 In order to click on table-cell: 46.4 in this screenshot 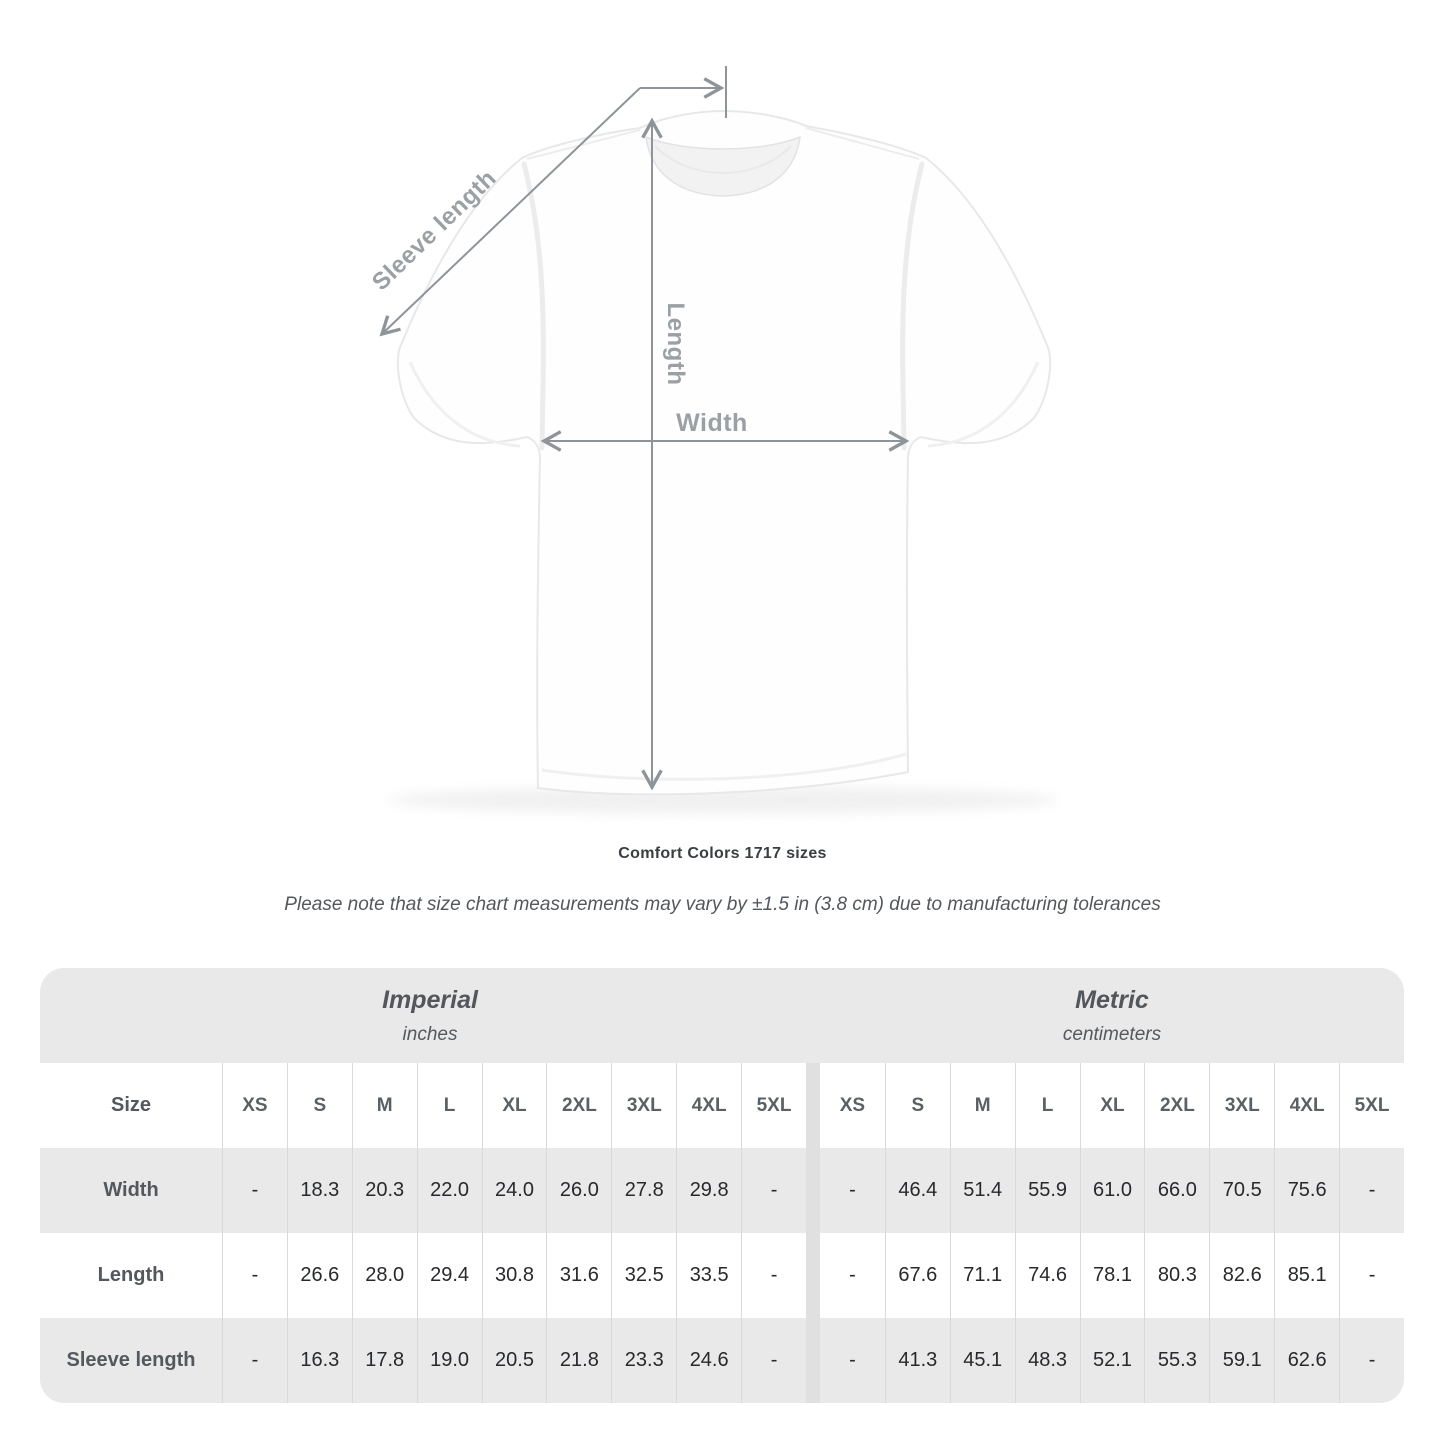, I will do `click(917, 1190)`.